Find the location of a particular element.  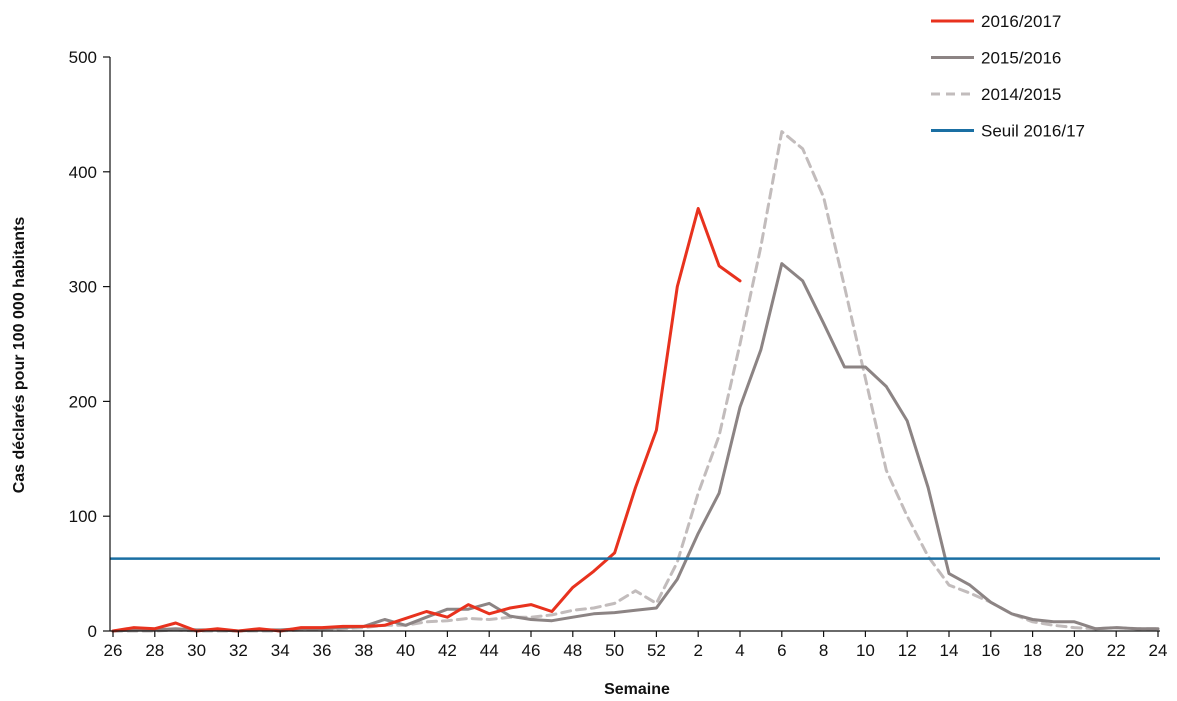

x-tick-label: 48 is located at coordinates (572, 650).